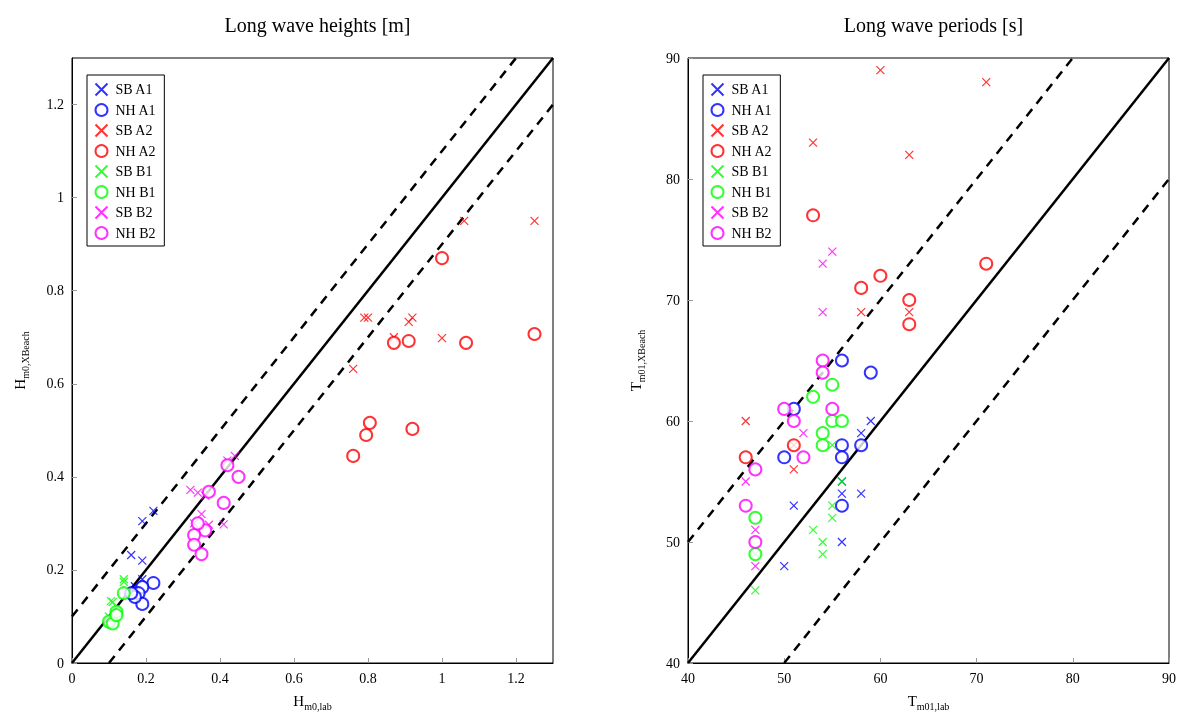  What do you see at coordinates (516, 678) in the screenshot?
I see `x-tick-label: 1.2` at bounding box center [516, 678].